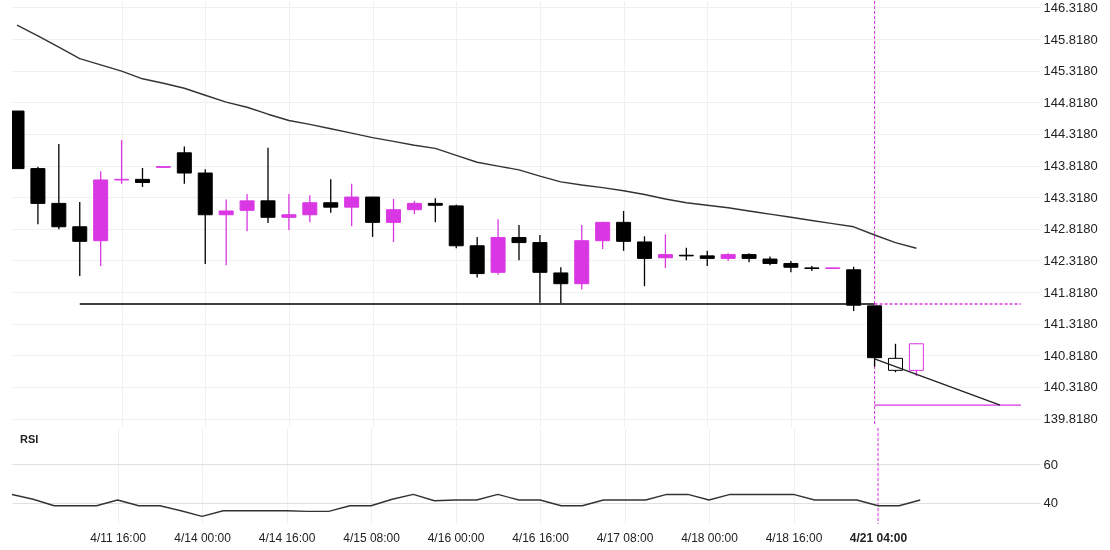 The height and width of the screenshot is (550, 1110). What do you see at coordinates (625, 537) in the screenshot?
I see `x-tick-label: 4/17 08:00` at bounding box center [625, 537].